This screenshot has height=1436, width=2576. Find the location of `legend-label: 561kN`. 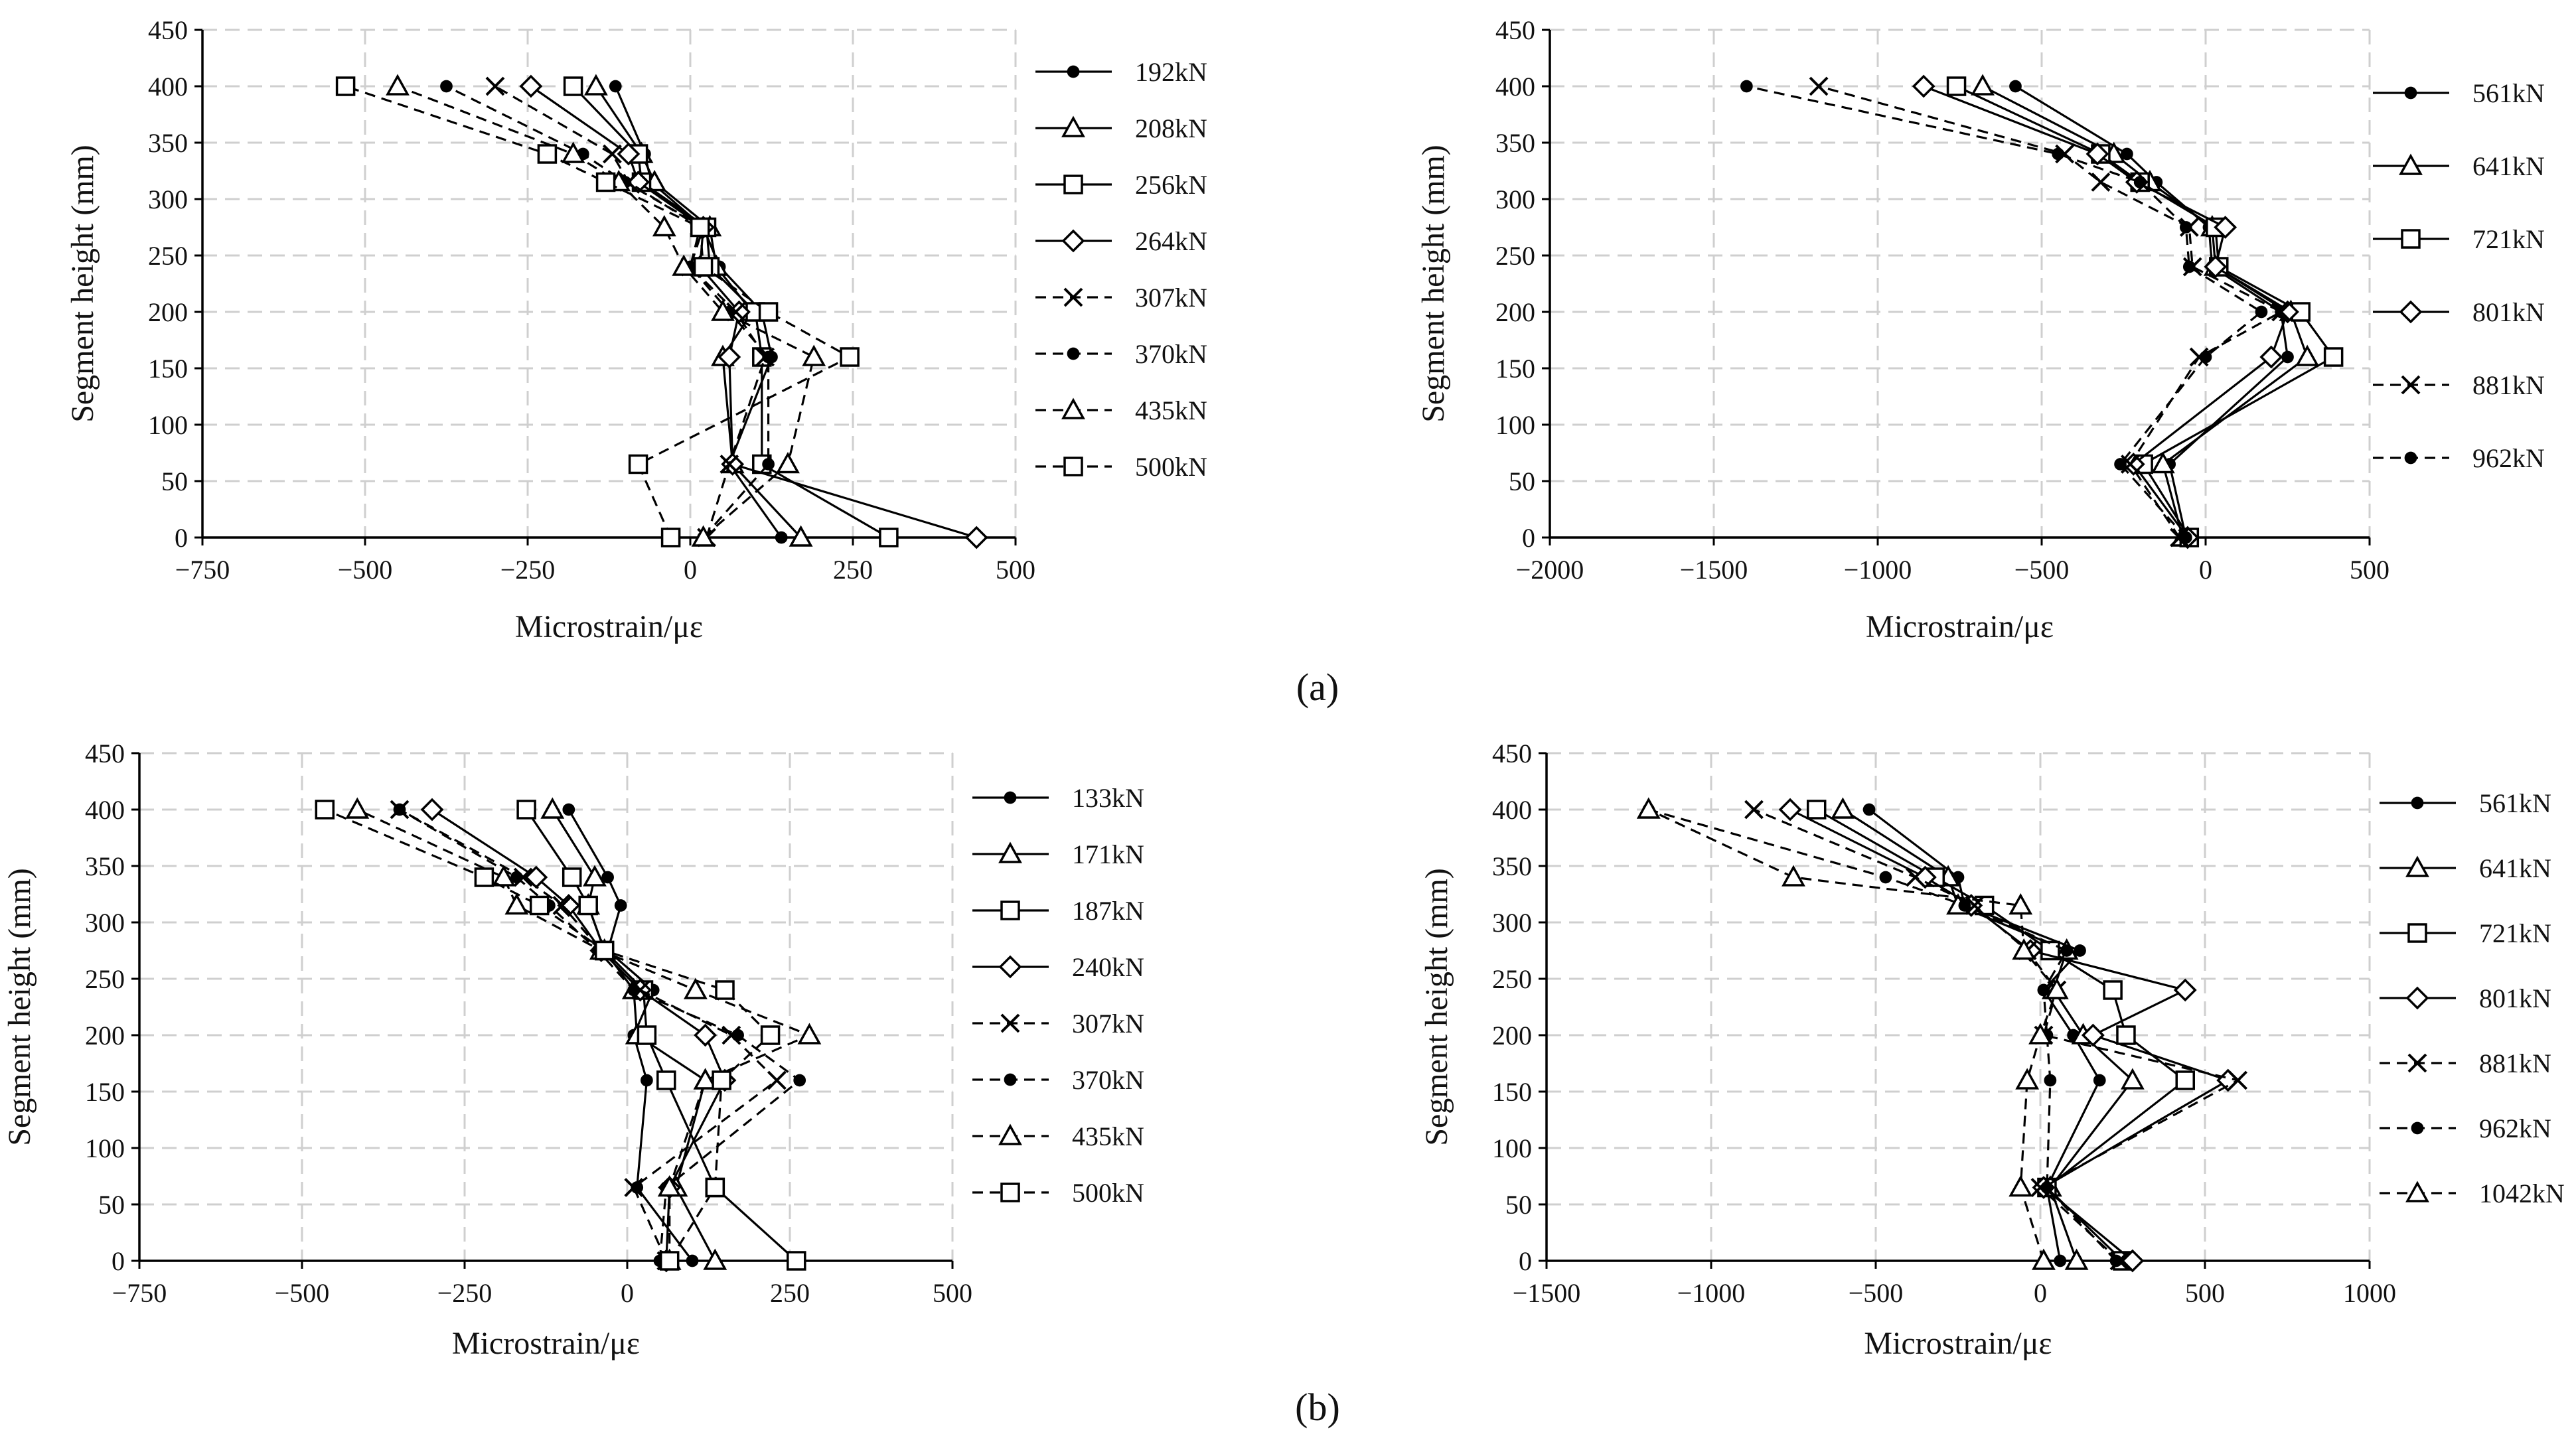

legend-label: 561kN is located at coordinates (2515, 803).